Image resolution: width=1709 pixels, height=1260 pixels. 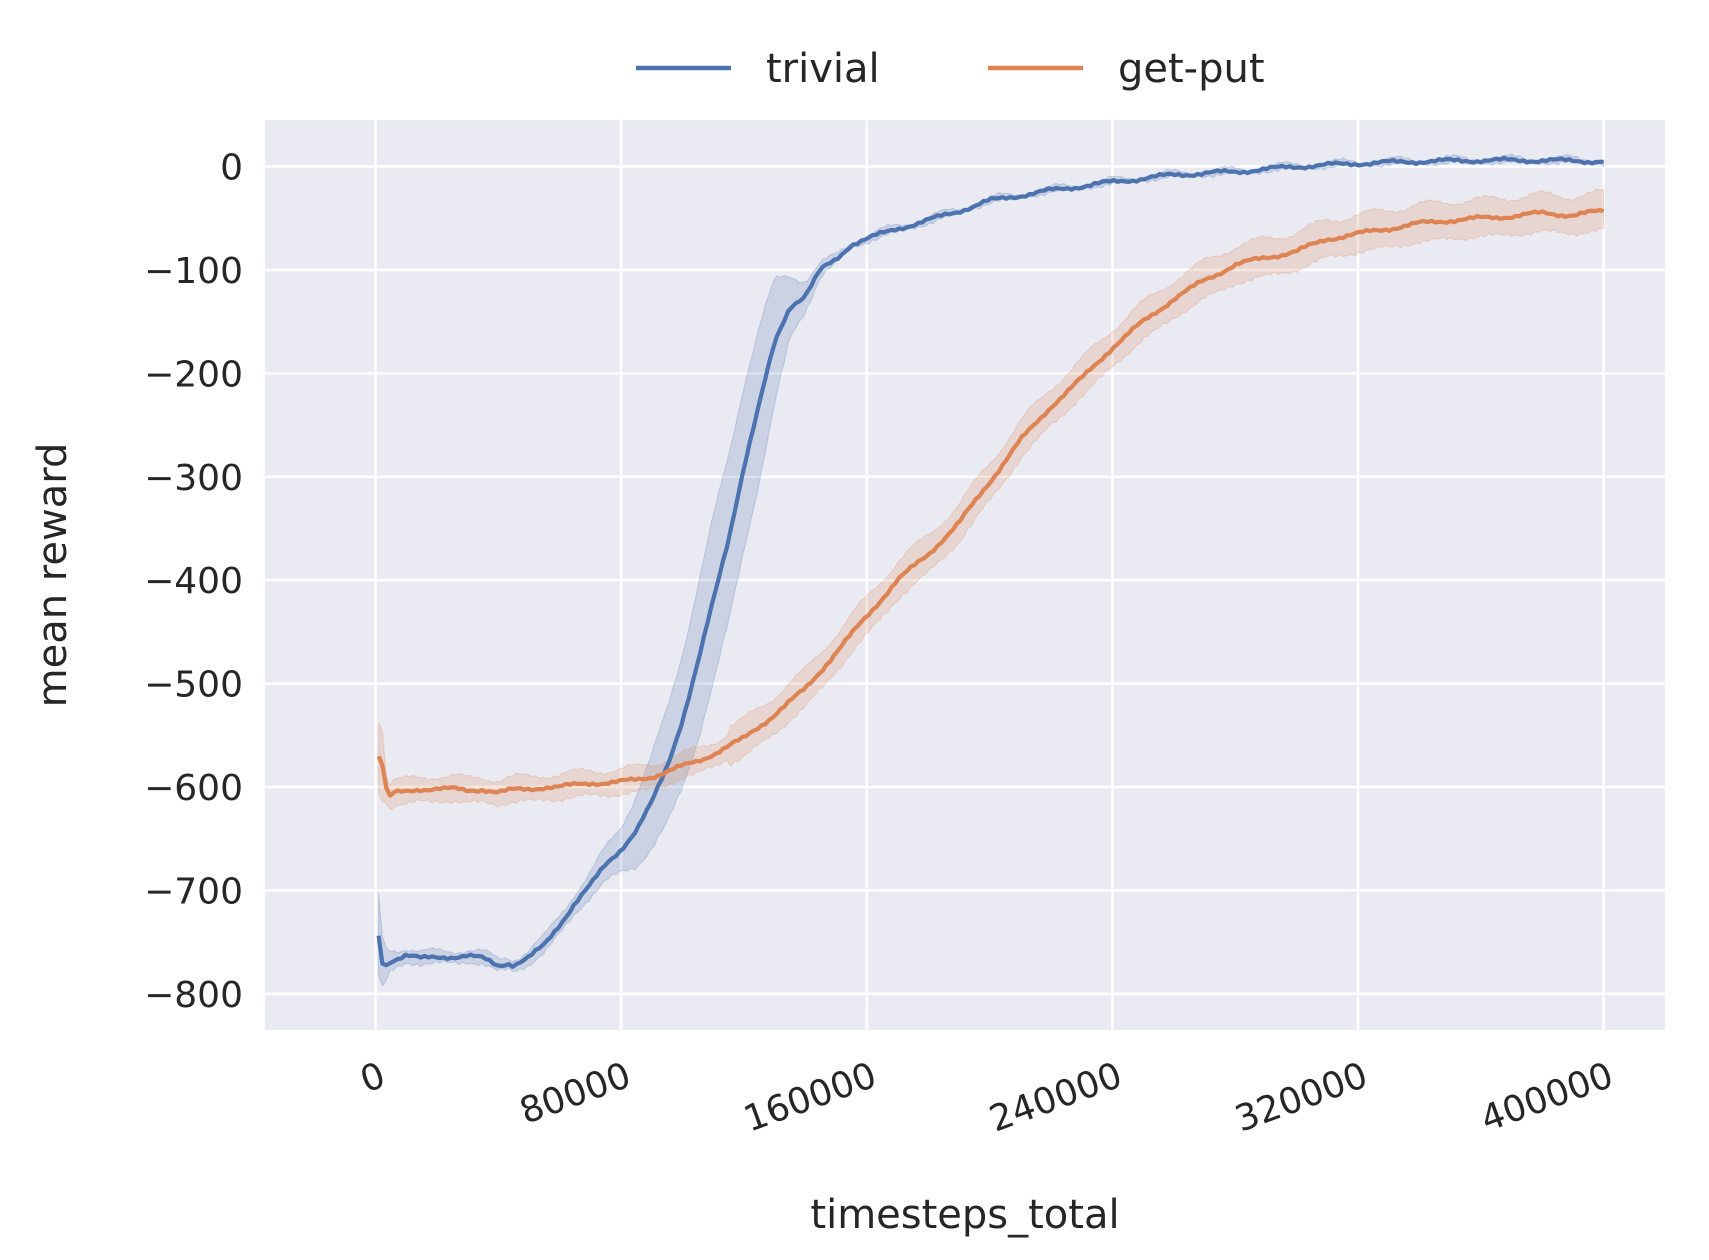 I want to click on y-tick-label: −800, so click(x=193, y=995).